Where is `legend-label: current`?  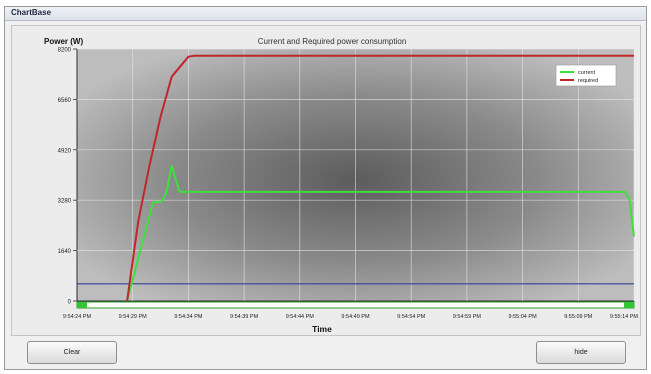
legend-label: current is located at coordinates (587, 73).